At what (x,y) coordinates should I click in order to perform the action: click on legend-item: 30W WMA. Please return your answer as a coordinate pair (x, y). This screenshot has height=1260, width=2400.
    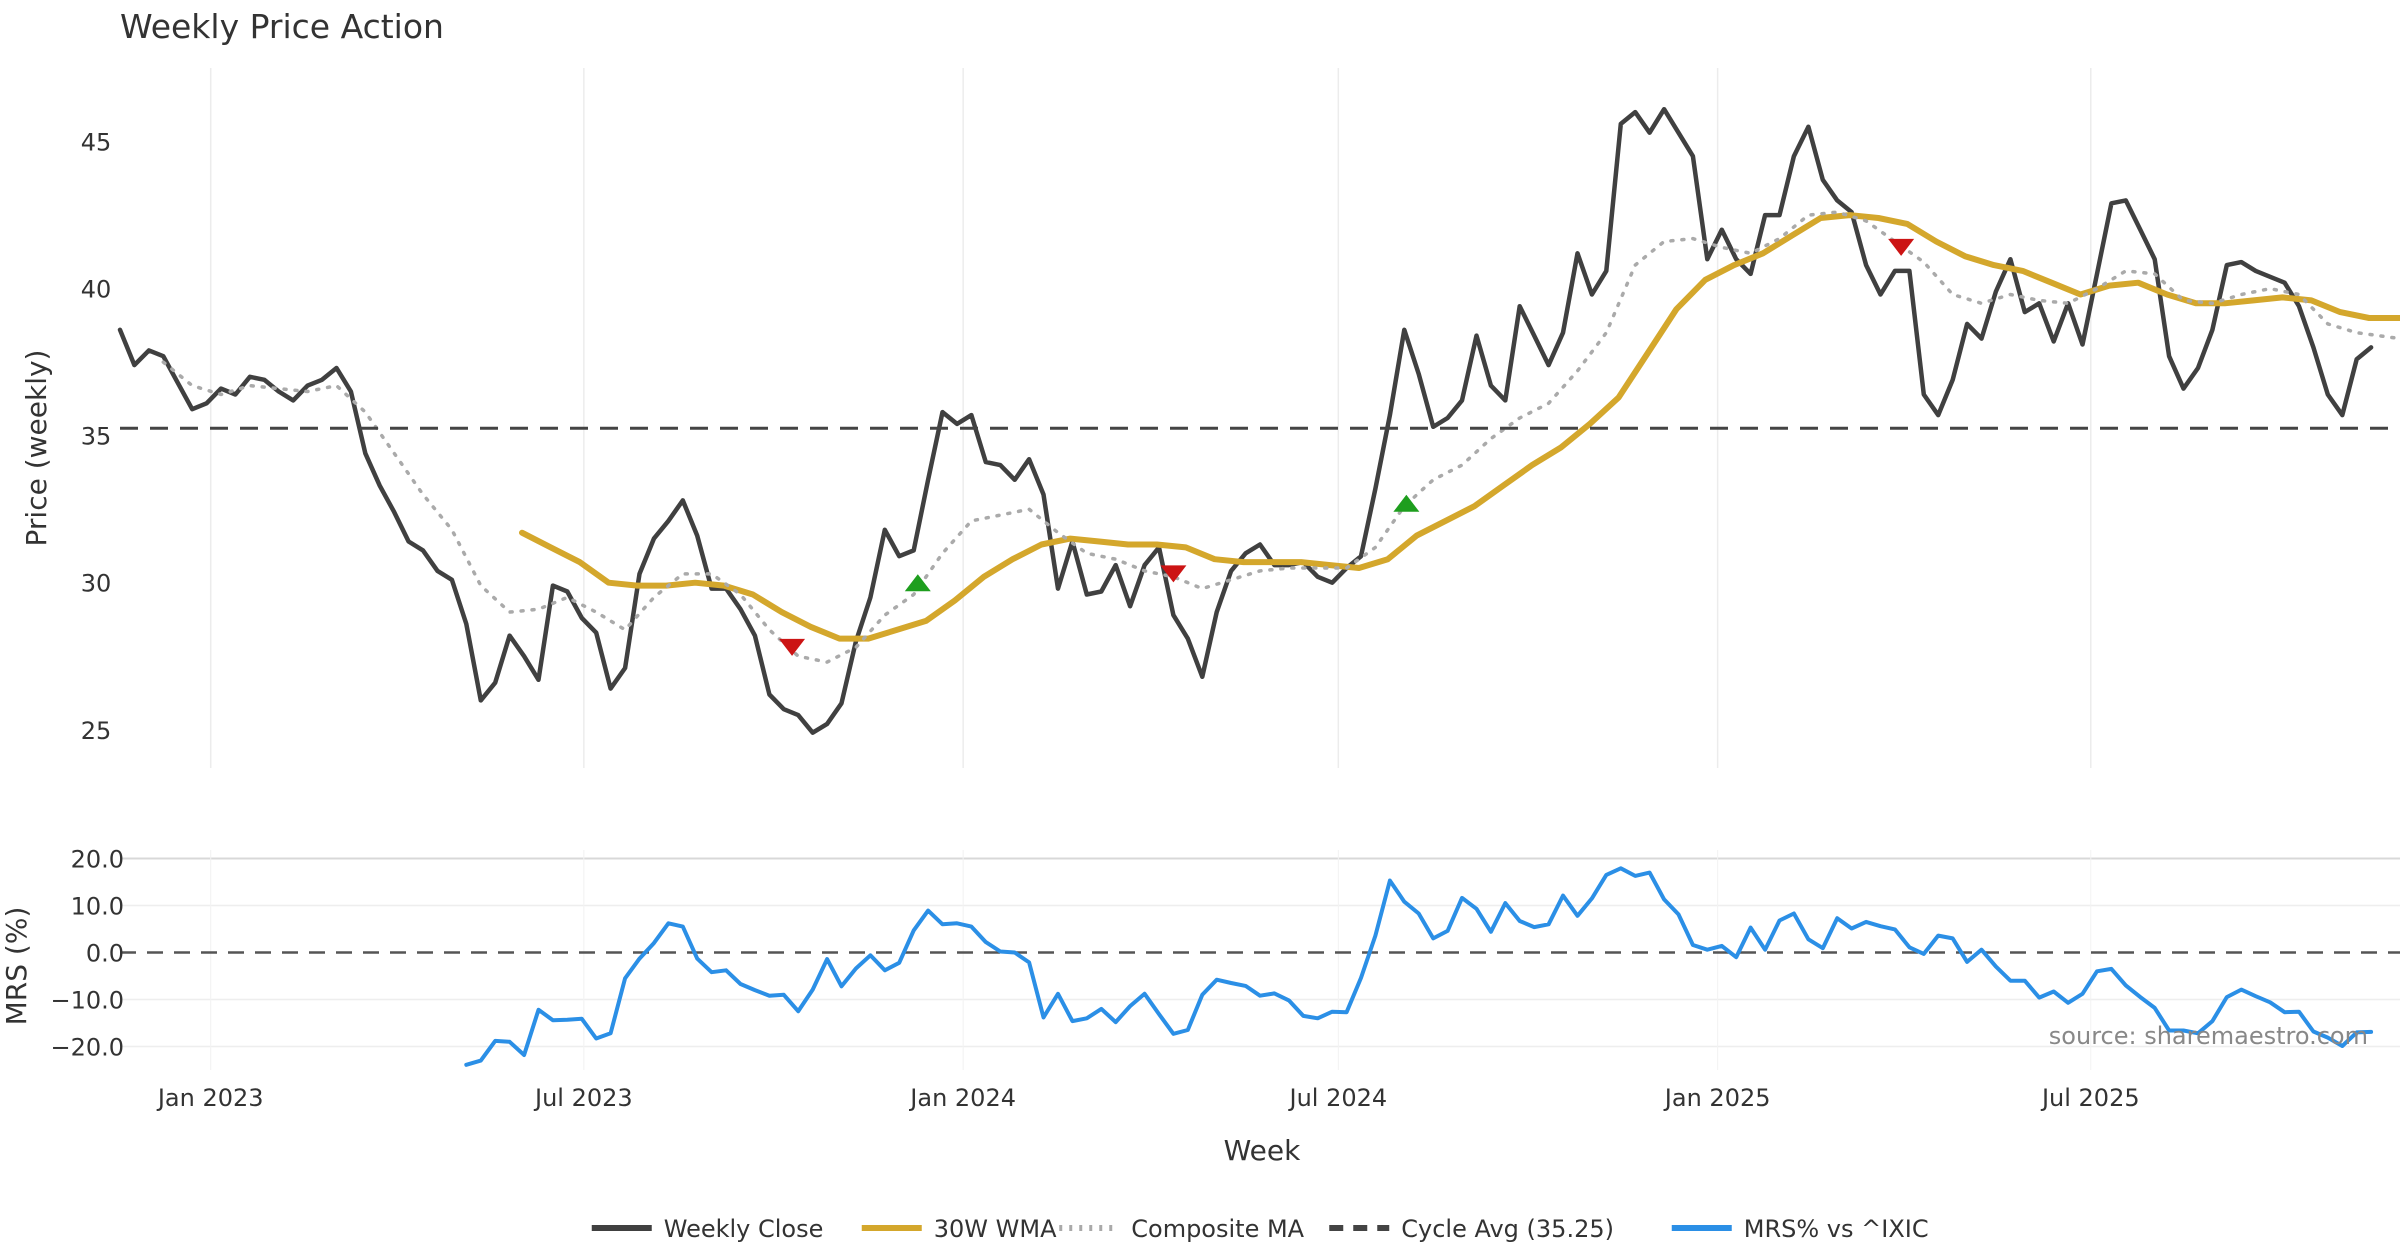
    Looking at the image, I should click on (959, 1229).